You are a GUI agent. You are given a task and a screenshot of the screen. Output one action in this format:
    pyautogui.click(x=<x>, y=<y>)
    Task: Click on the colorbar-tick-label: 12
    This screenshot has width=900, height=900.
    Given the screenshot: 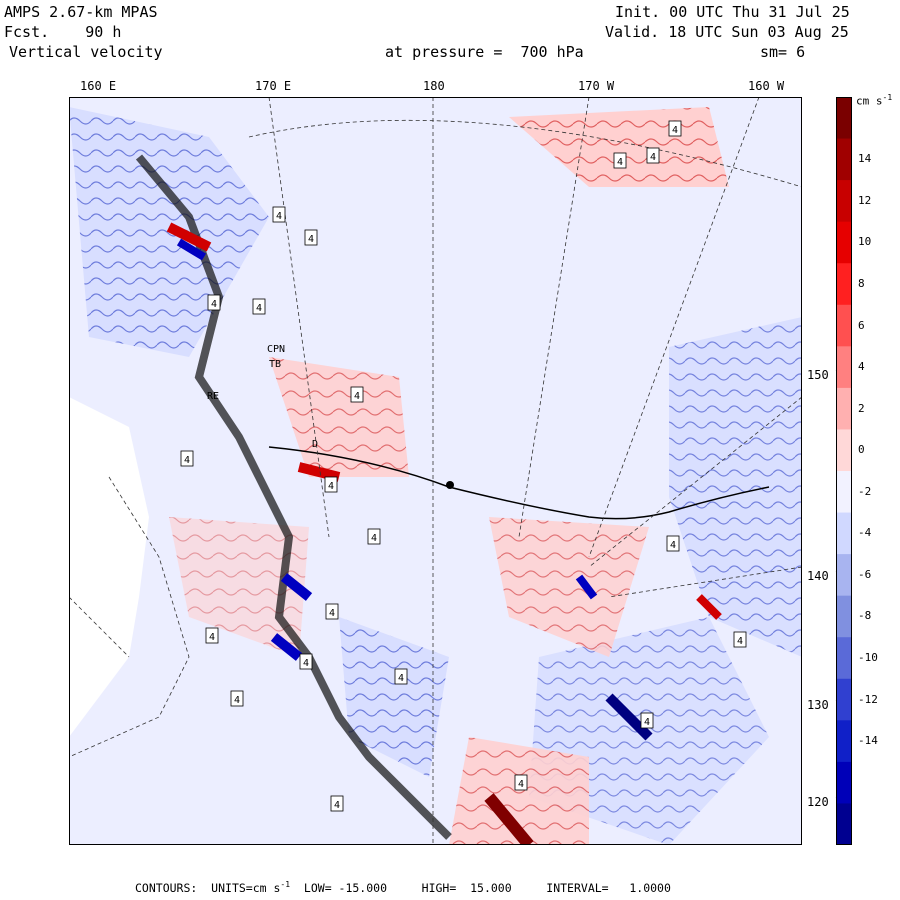 What is the action you would take?
    pyautogui.click(x=865, y=200)
    